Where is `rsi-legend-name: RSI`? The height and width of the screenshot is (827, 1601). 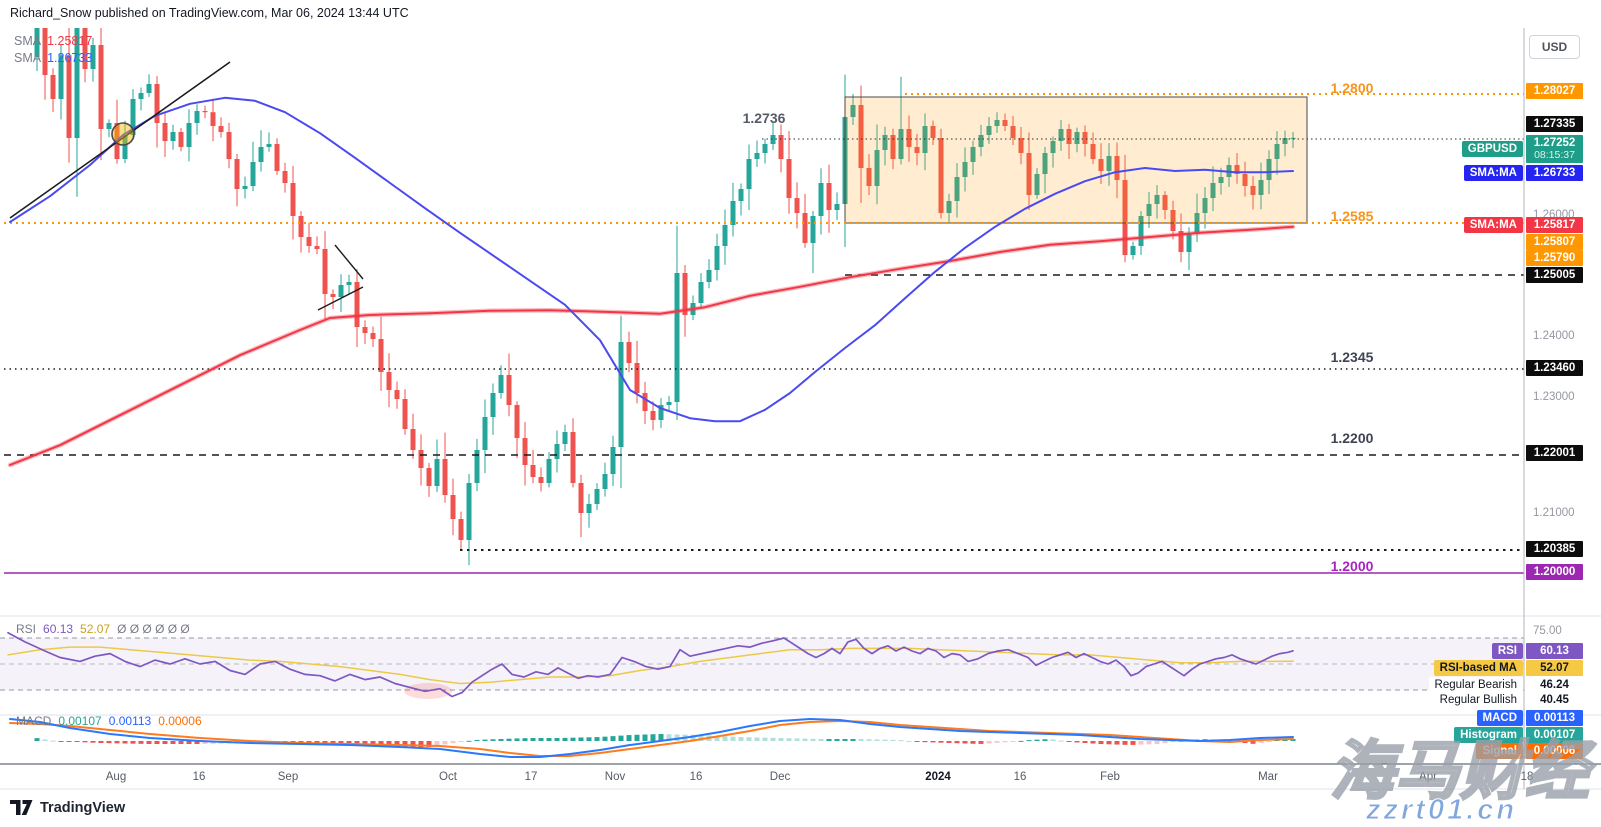 rsi-legend-name: RSI is located at coordinates (26, 629).